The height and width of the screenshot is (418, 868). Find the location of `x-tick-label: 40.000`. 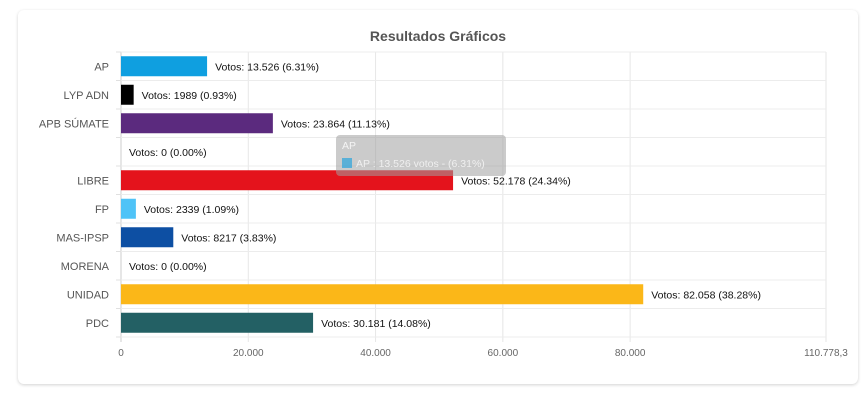

x-tick-label: 40.000 is located at coordinates (375, 353).